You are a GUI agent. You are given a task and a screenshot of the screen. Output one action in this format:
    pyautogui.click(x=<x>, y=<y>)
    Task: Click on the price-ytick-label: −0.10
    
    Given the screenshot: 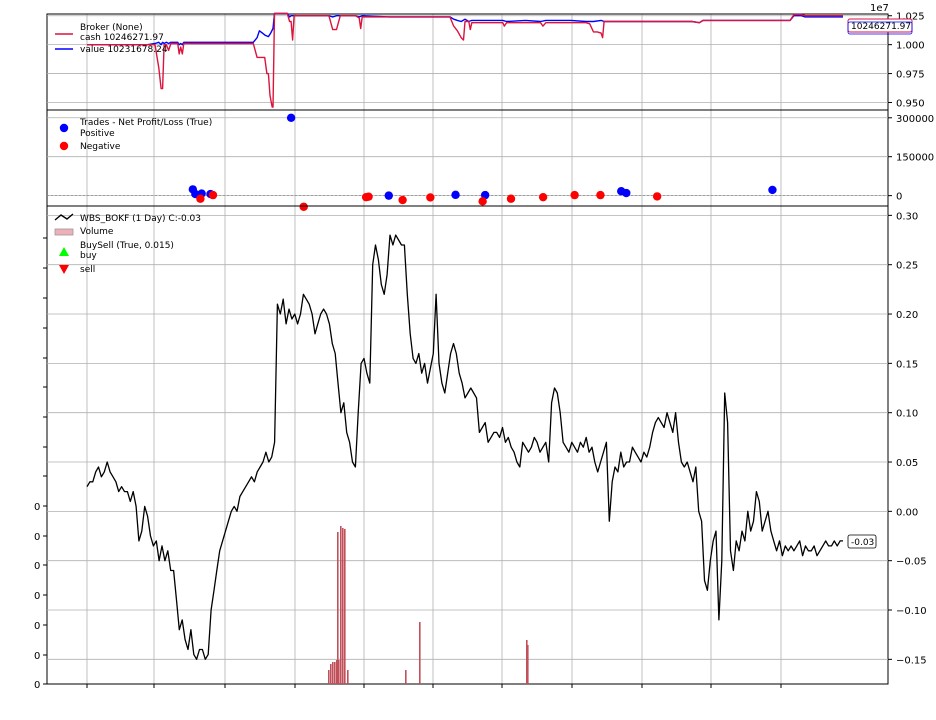 What is the action you would take?
    pyautogui.click(x=911, y=611)
    